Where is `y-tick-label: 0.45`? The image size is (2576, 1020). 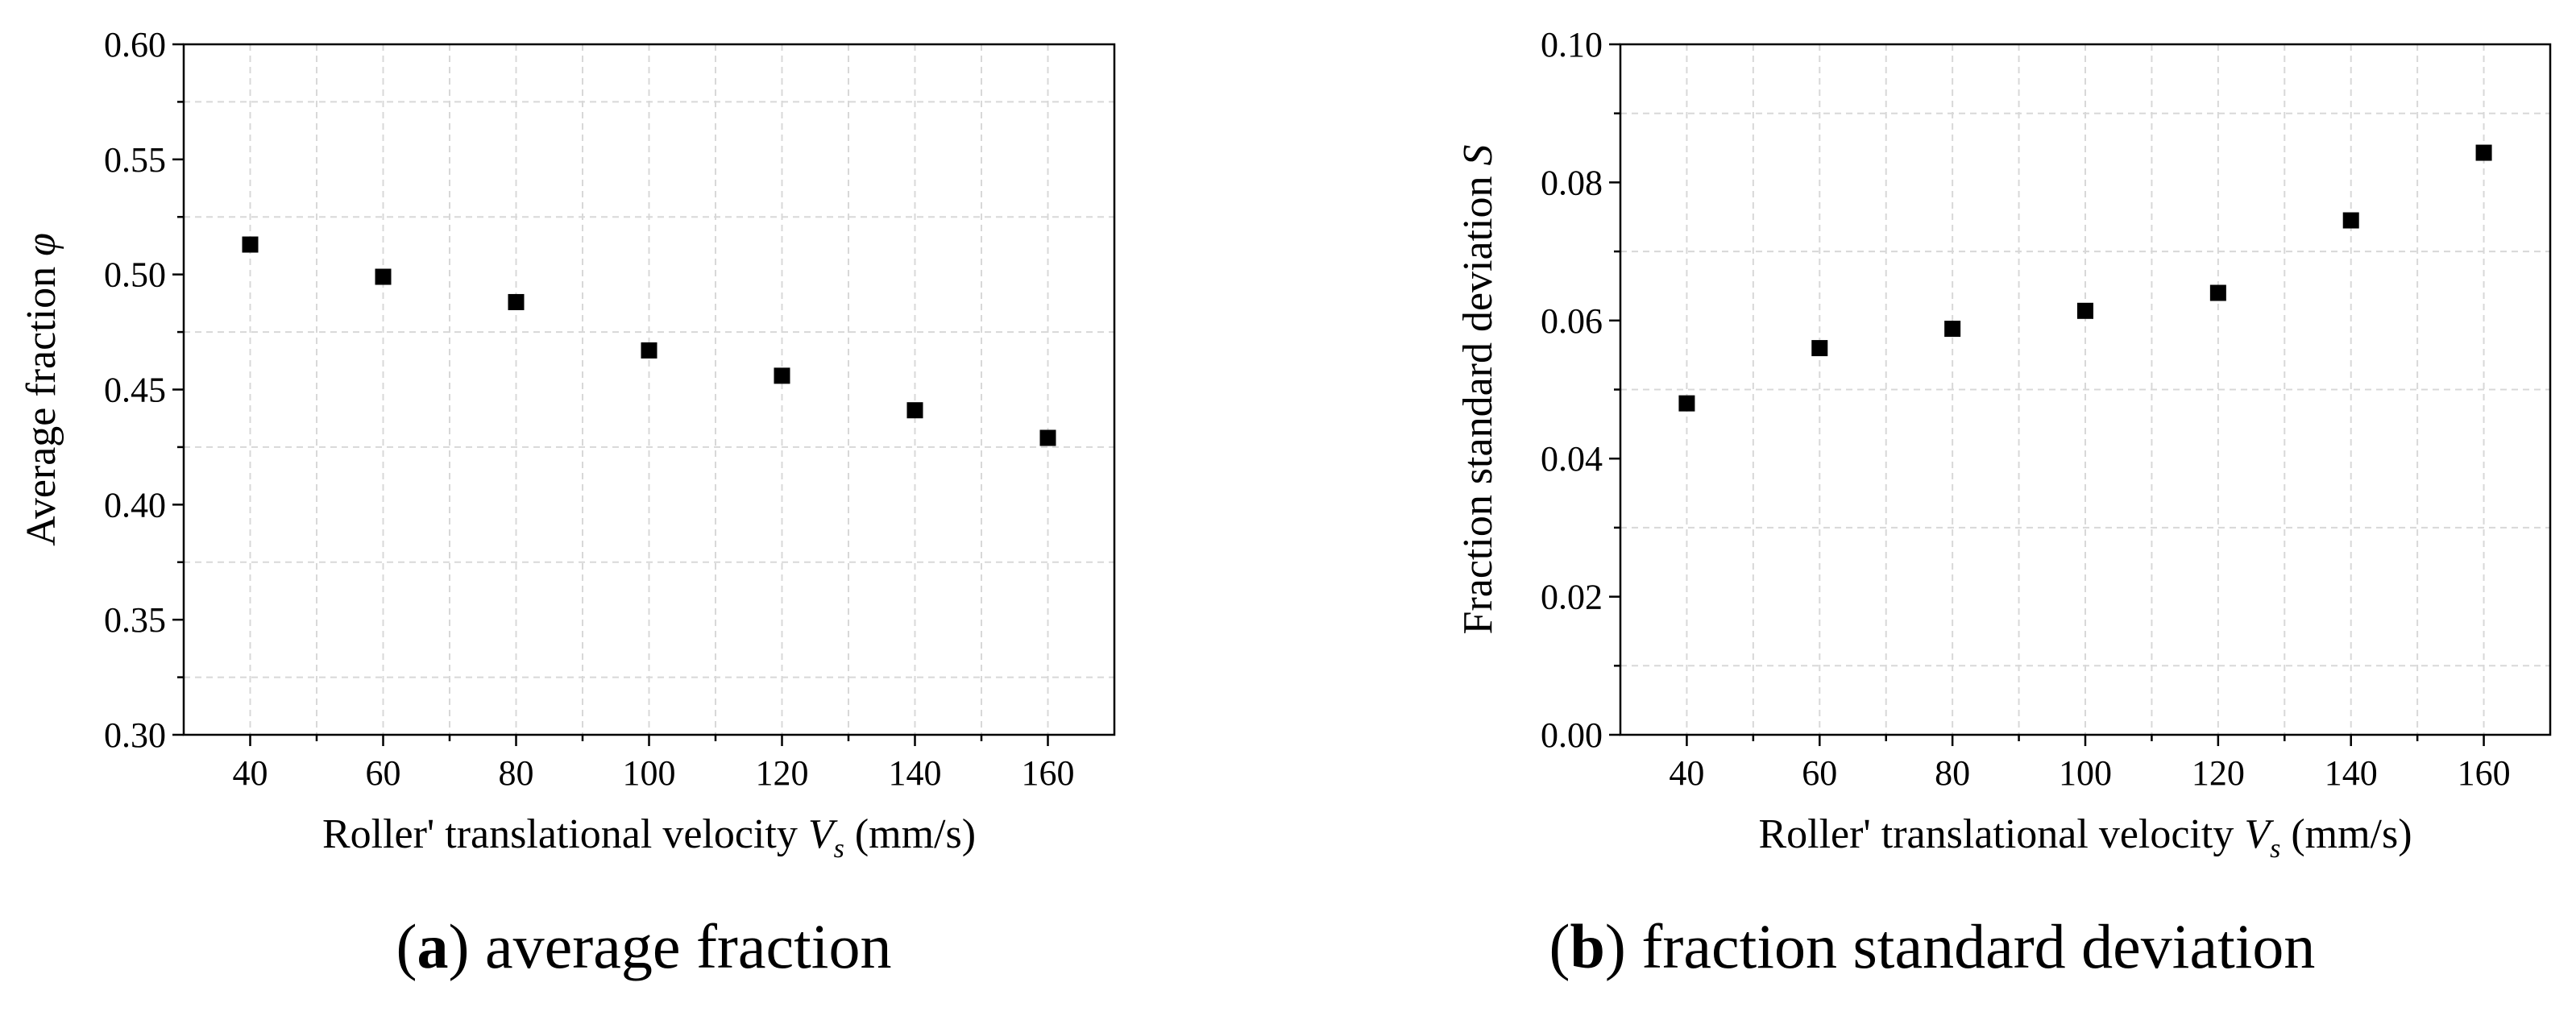 y-tick-label: 0.45 is located at coordinates (135, 390).